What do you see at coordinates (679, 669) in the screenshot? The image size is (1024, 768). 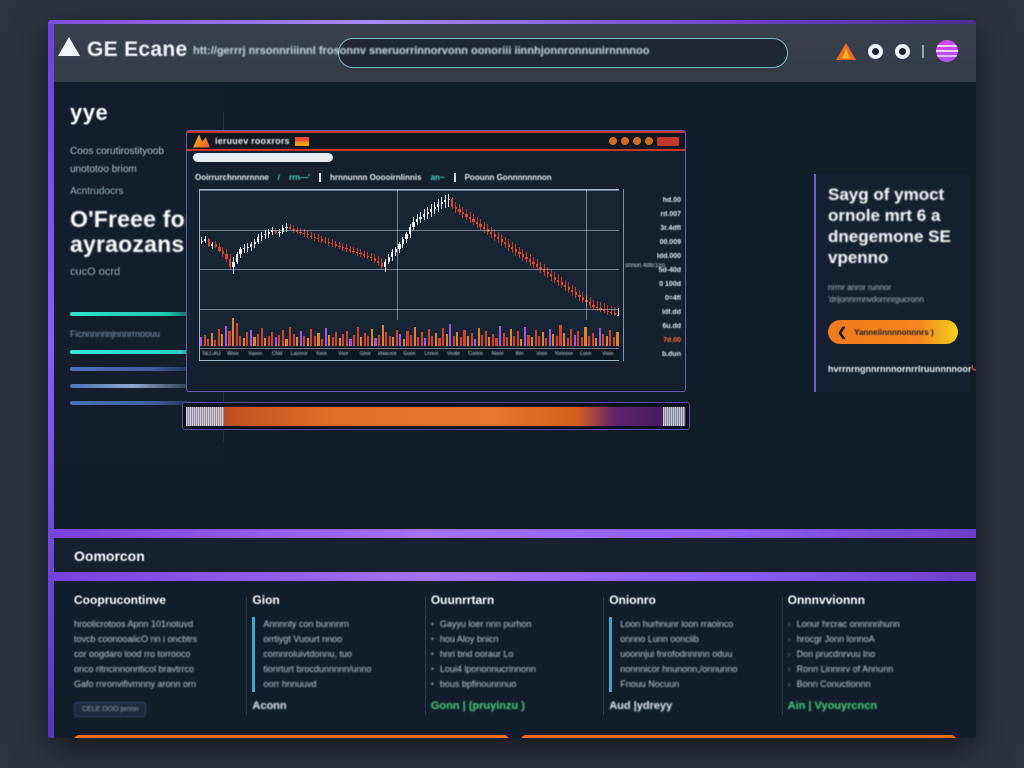 I see `list-item: nonnnicor hnunonn,/onnunno` at bounding box center [679, 669].